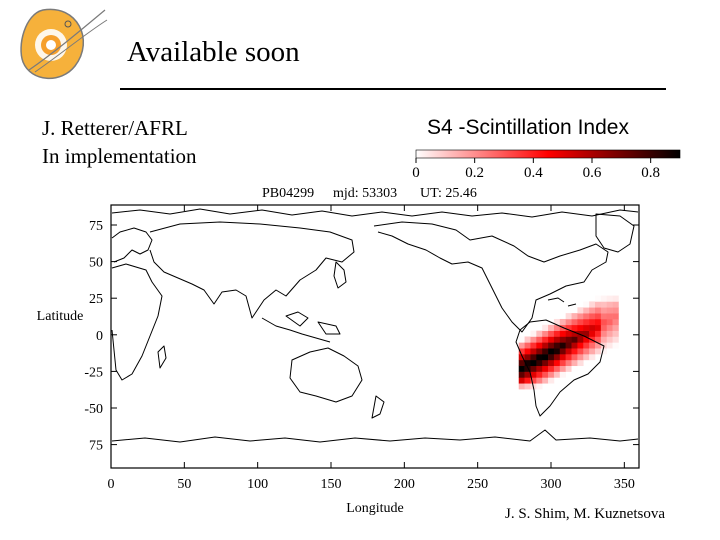  Describe the element at coordinates (132, 245) in the screenshot. I see `europe-coast` at that location.